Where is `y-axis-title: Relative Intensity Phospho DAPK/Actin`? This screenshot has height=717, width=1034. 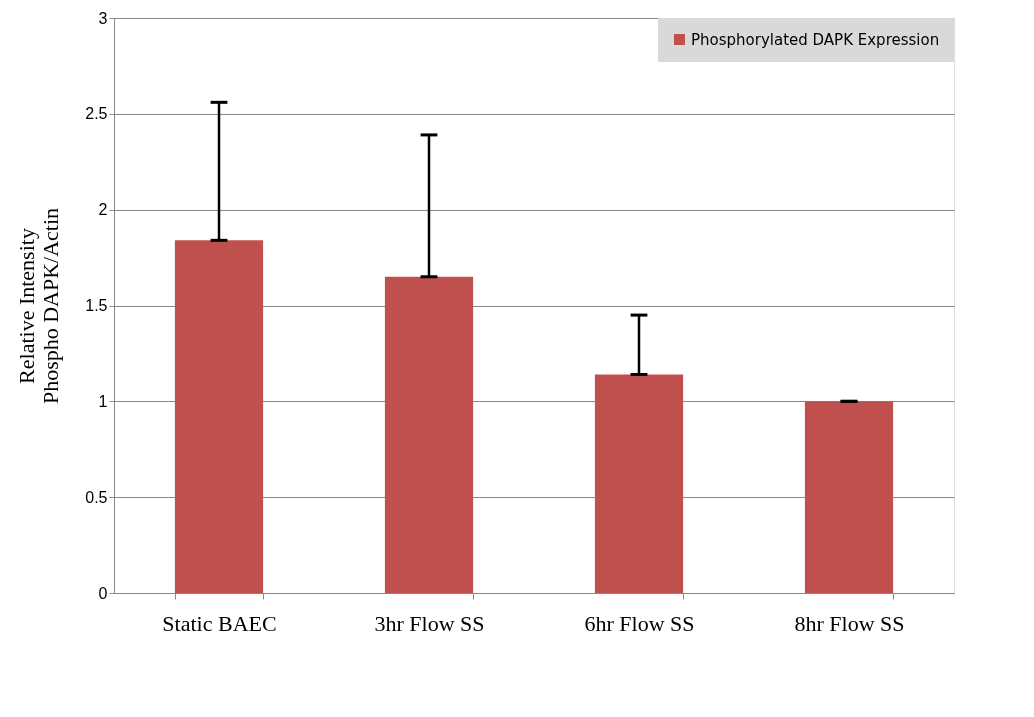 y-axis-title: Relative Intensity Phospho DAPK/Actin is located at coordinates (39, 306).